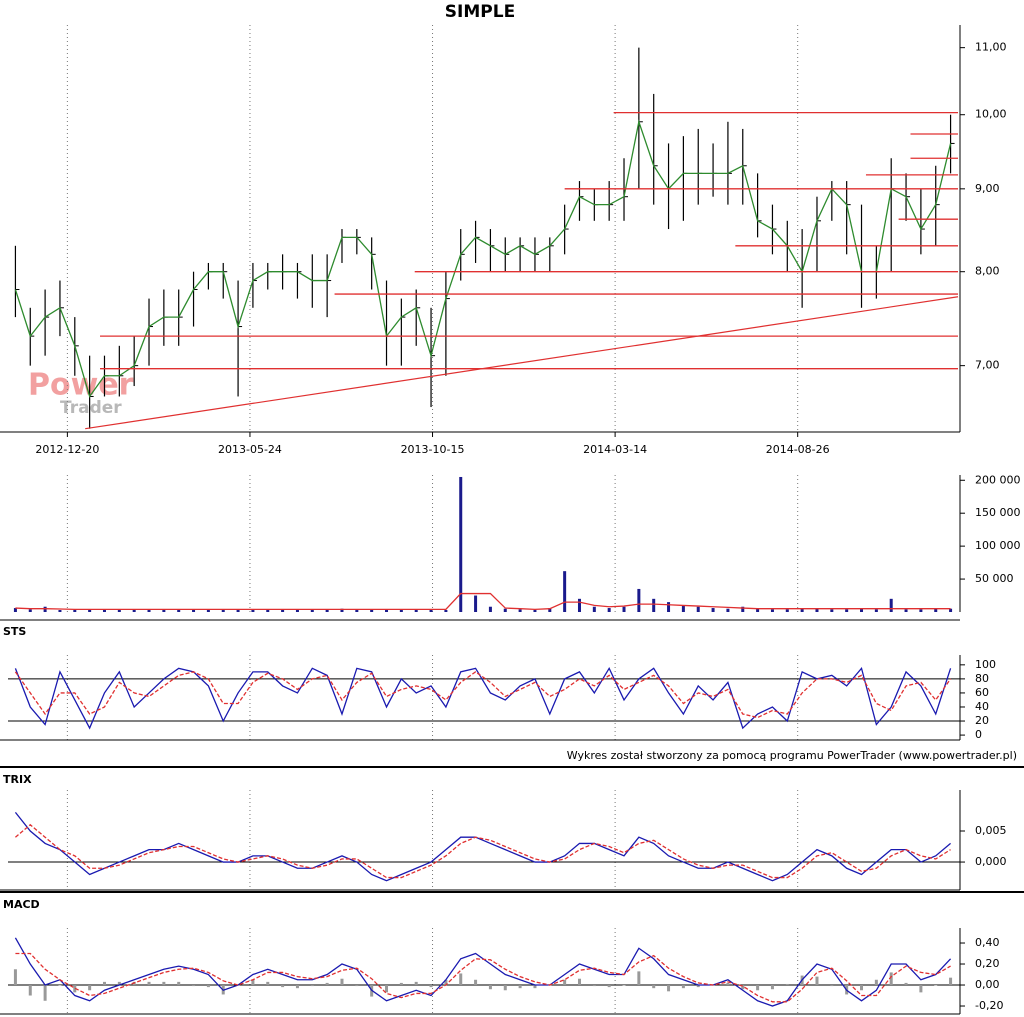  Describe the element at coordinates (991, 114) in the screenshot. I see `y-tick-label: 10,00` at that location.